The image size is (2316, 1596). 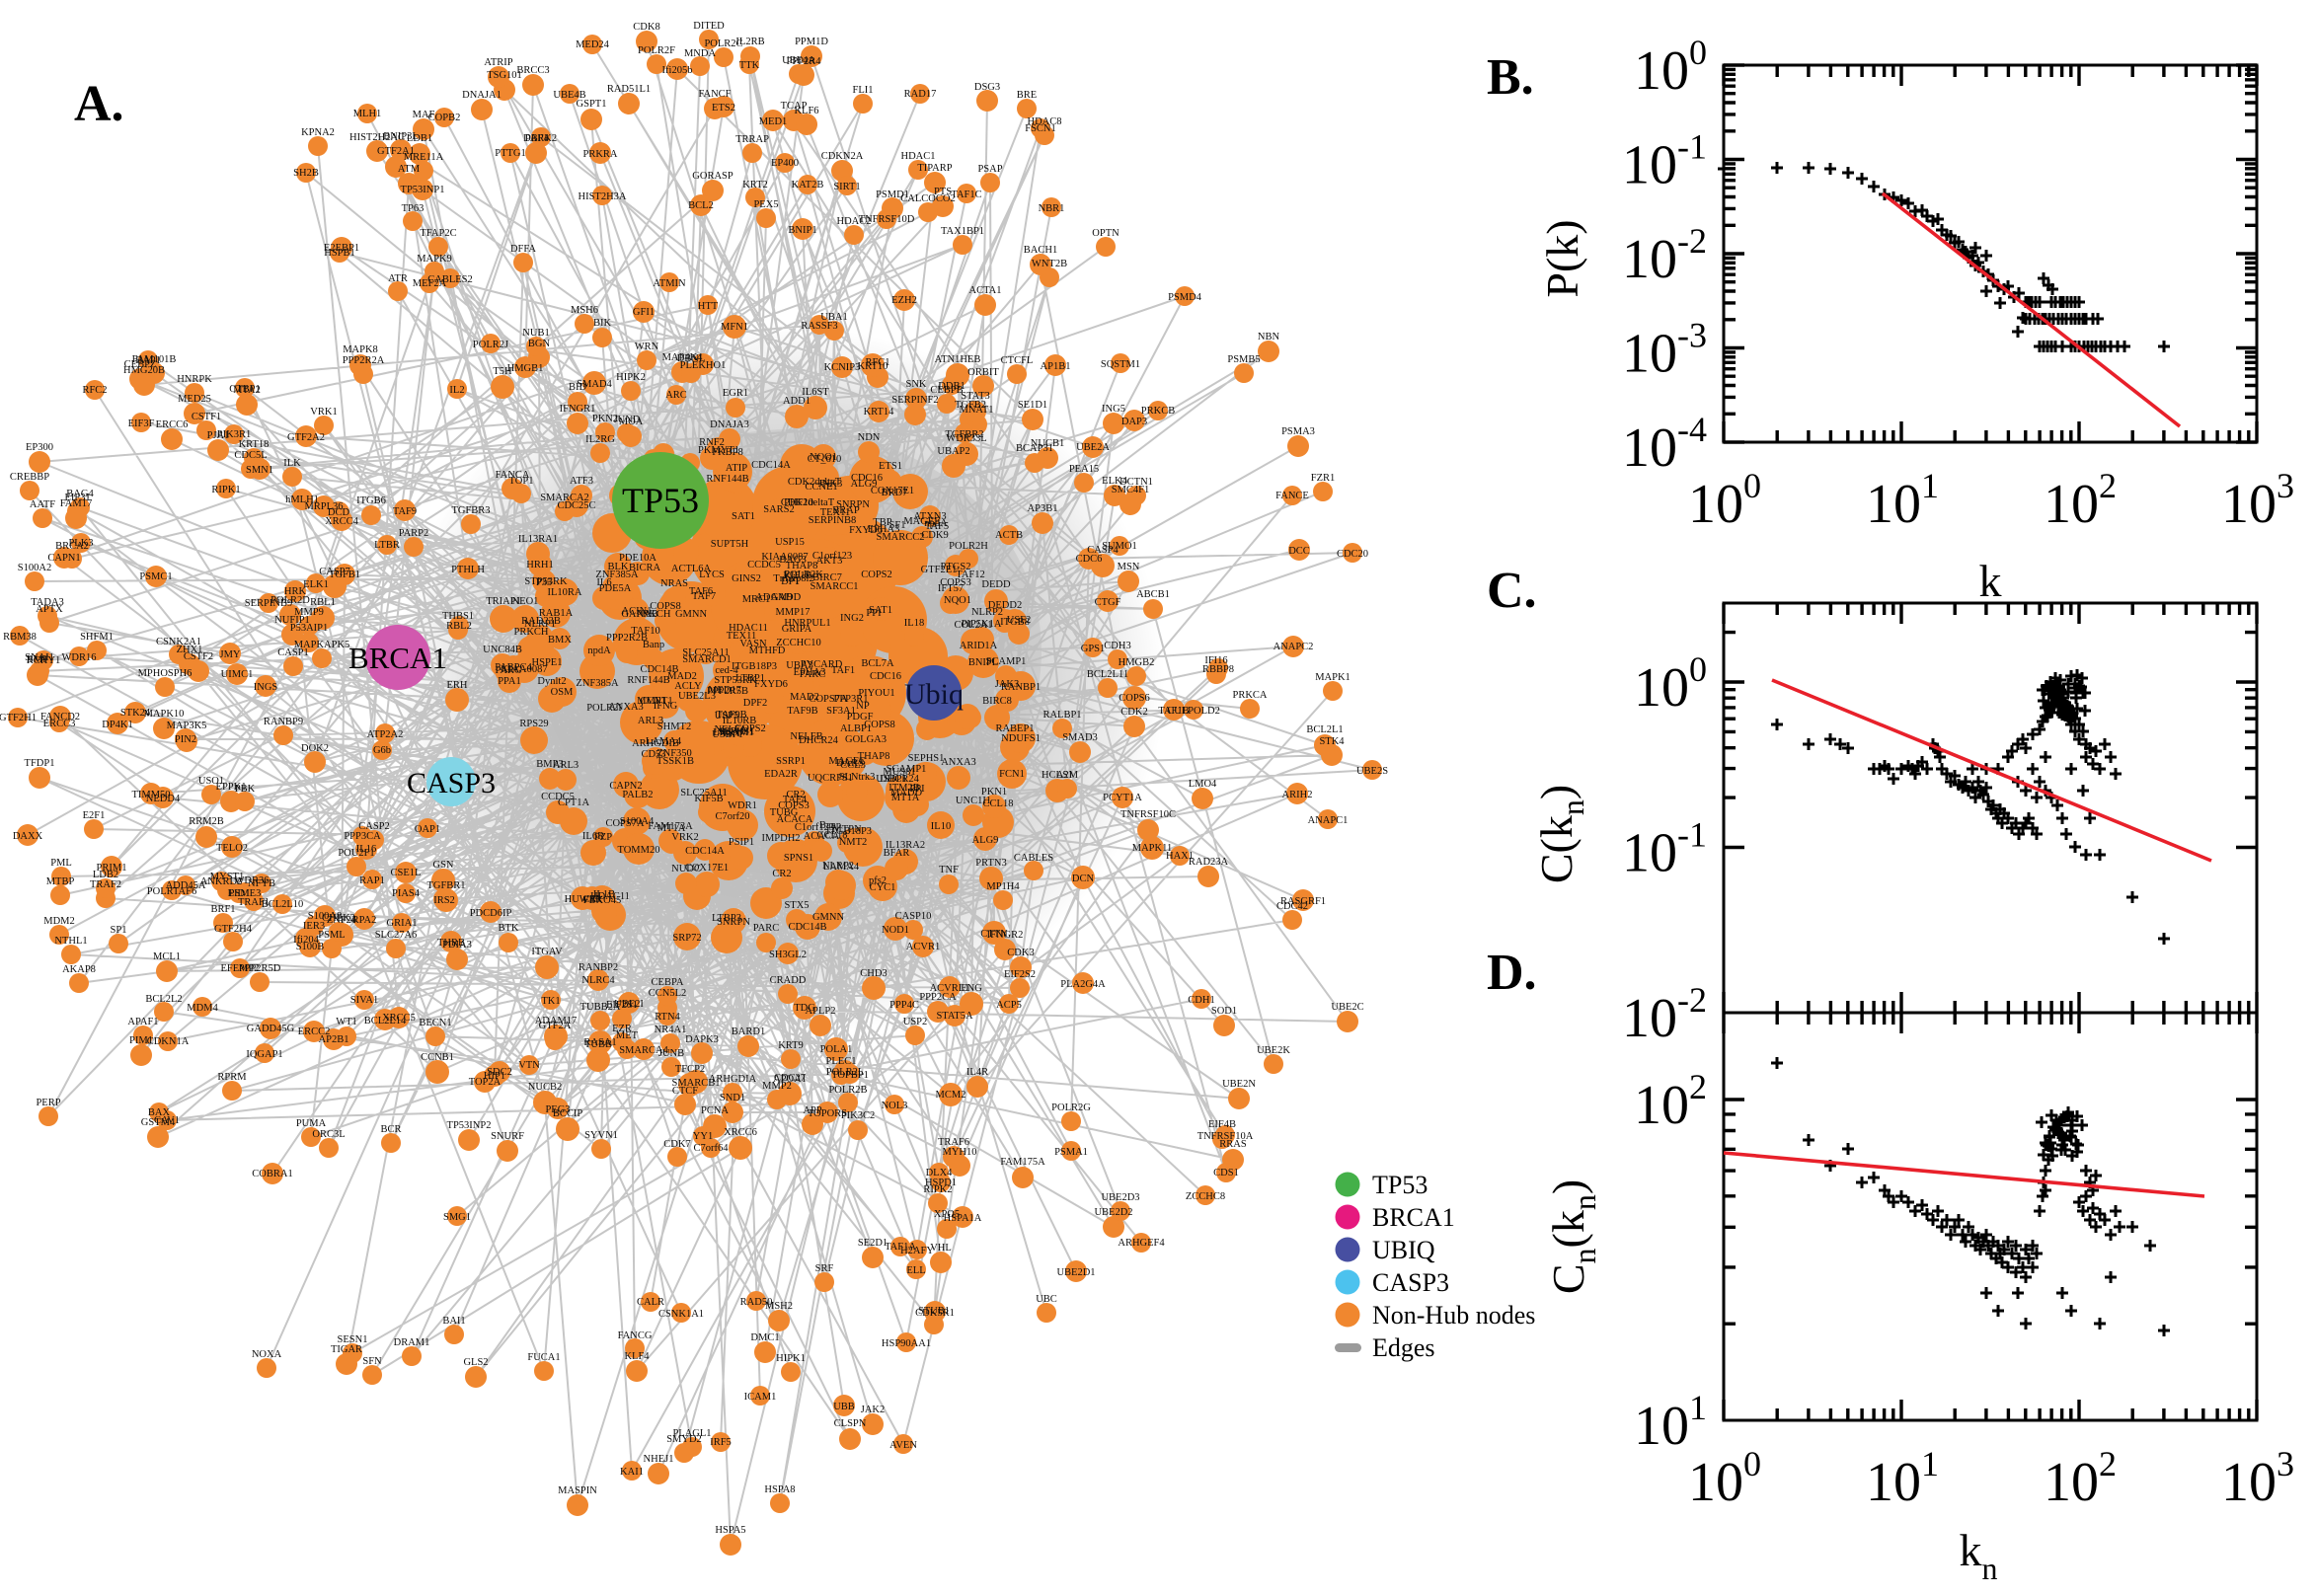 I want to click on svg-text: SEPHS1, so click(x=737, y=731).